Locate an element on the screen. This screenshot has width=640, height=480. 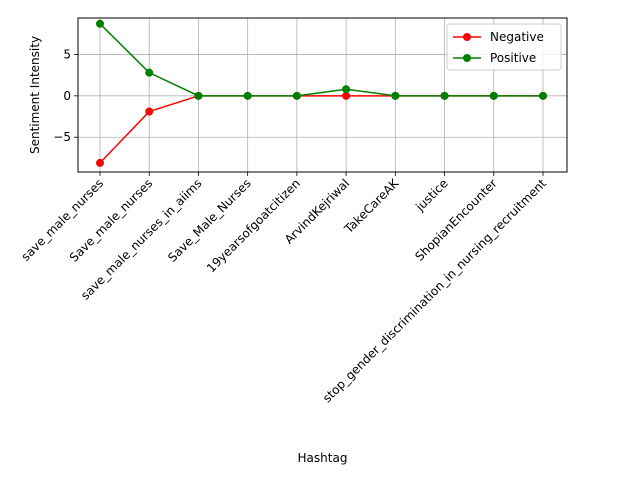
x-axis-label: Hashtag is located at coordinates (323, 458).